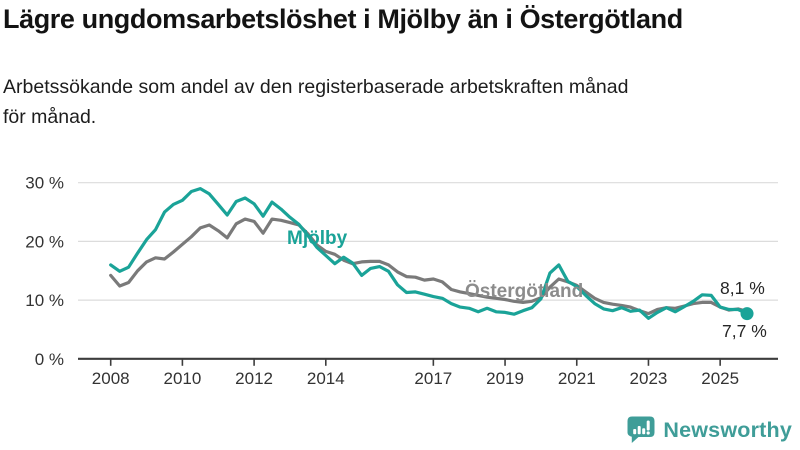 The height and width of the screenshot is (450, 800). Describe the element at coordinates (182, 378) in the screenshot. I see `x-tick-label: 2010` at that location.